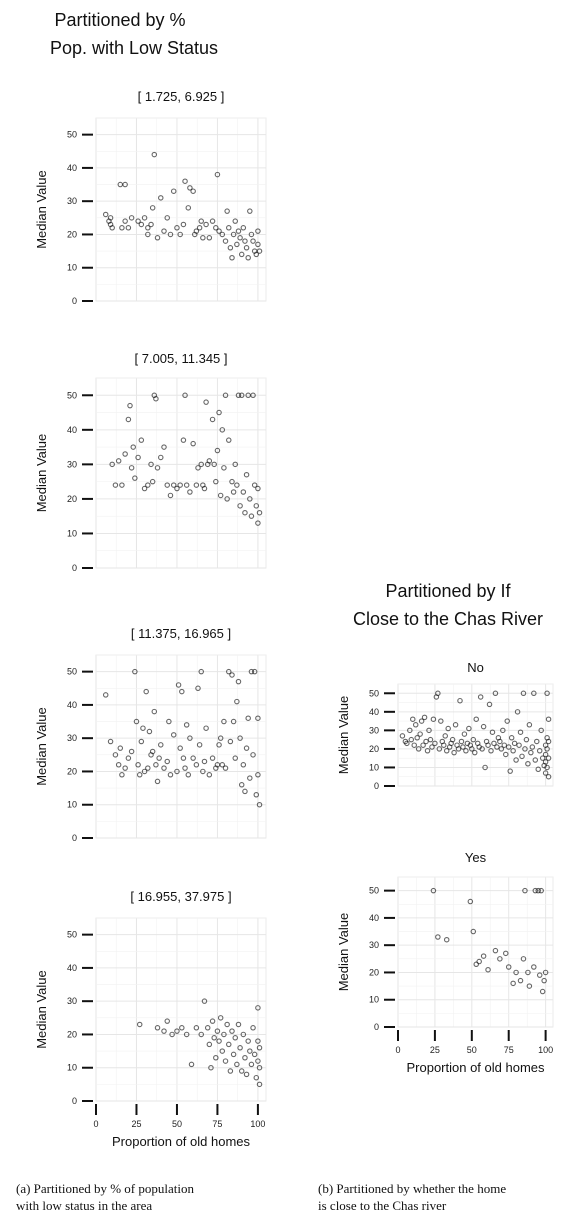 Image resolution: width=568 pixels, height=1223 pixels. What do you see at coordinates (136, 1124) in the screenshot?
I see `x-tick-label: 25` at bounding box center [136, 1124].